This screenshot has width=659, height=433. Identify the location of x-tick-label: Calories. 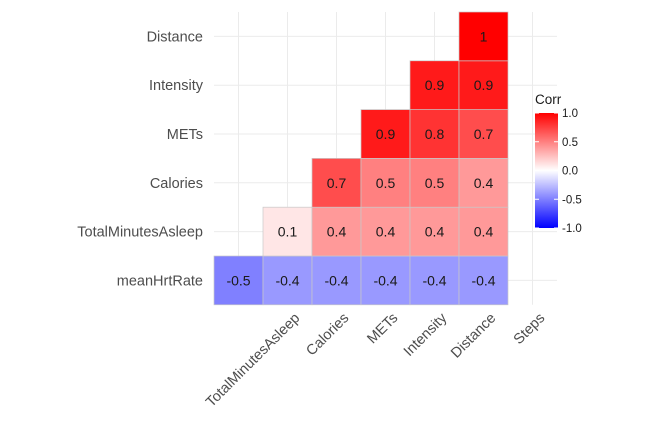
(327, 334).